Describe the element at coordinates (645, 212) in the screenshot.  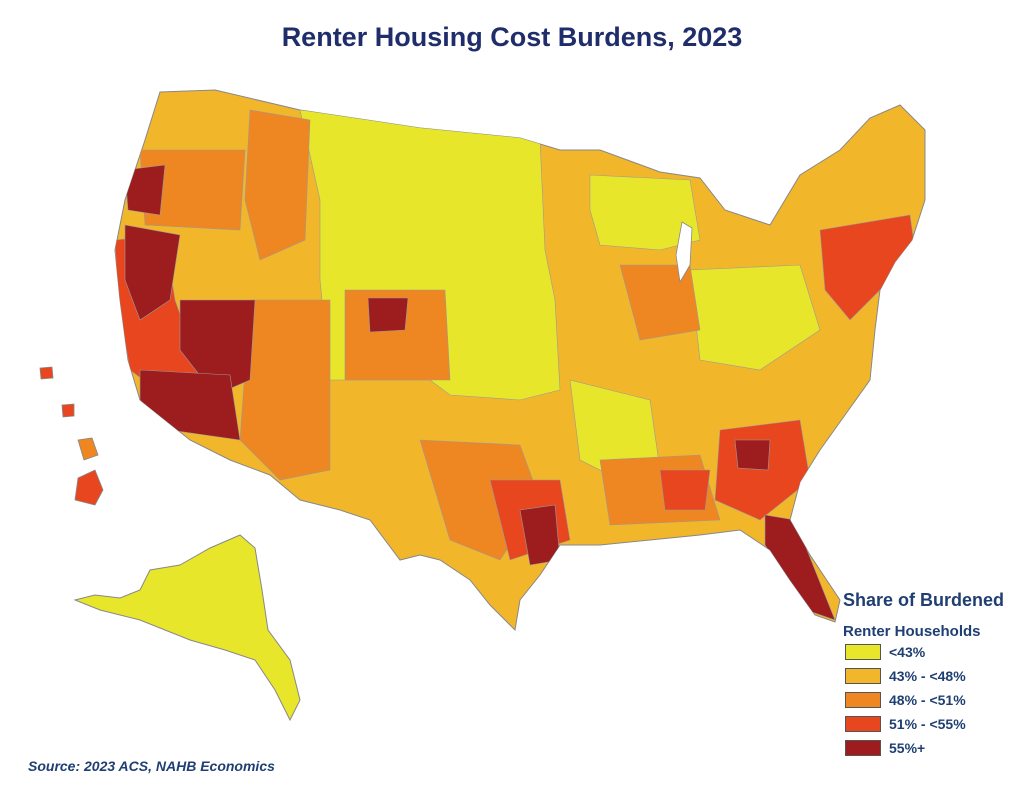
I see `region-upper-midwest-yellow` at that location.